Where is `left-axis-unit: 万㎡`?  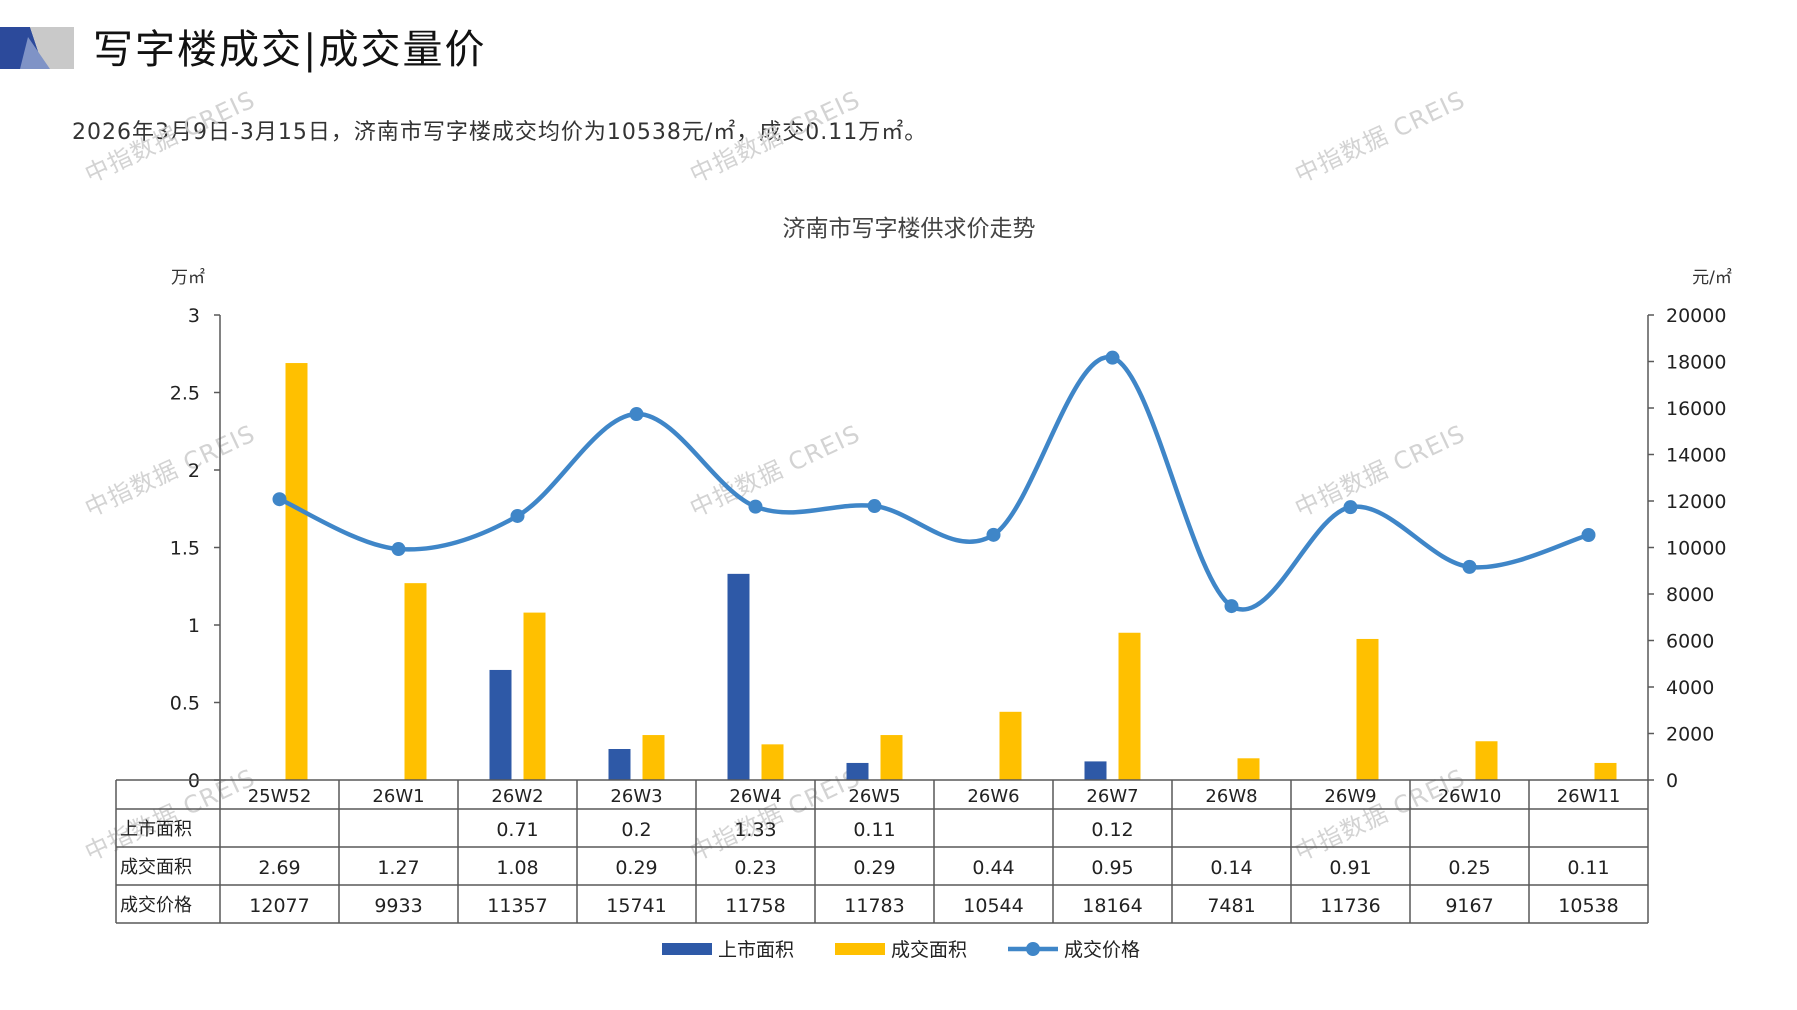
left-axis-unit: 万㎡ is located at coordinates (188, 278).